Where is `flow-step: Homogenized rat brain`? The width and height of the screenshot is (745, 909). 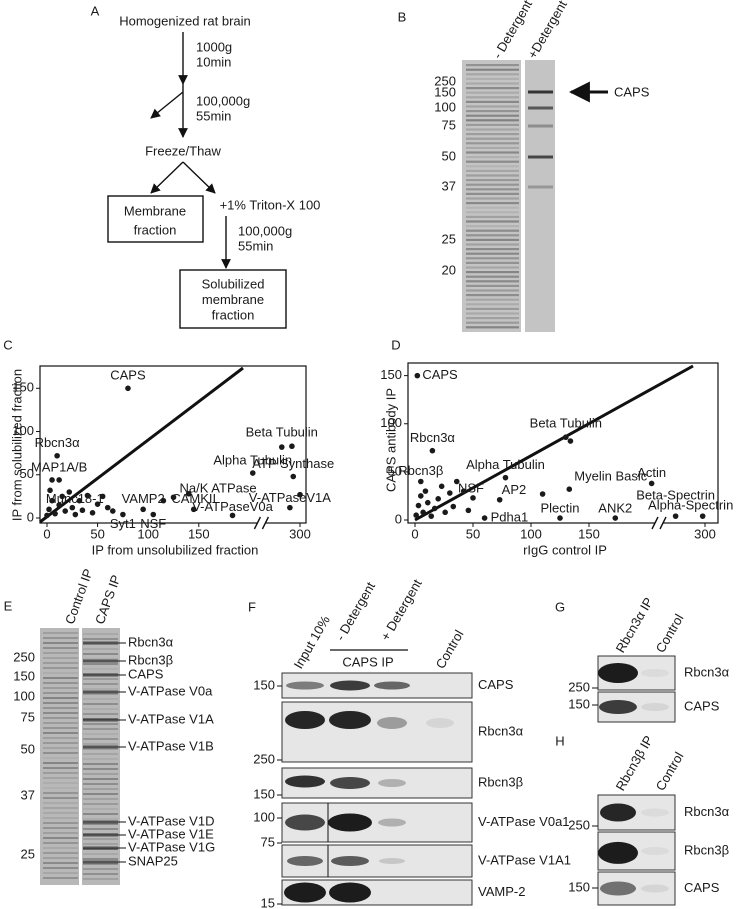 flow-step: Homogenized rat brain is located at coordinates (185, 20).